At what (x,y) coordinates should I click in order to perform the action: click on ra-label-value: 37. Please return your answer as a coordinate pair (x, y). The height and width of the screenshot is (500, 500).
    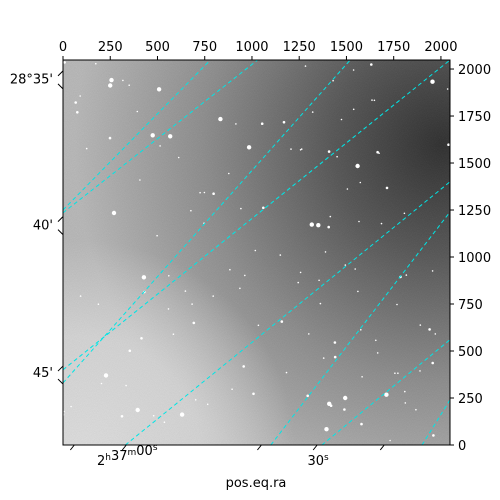
    Looking at the image, I should click on (119, 456).